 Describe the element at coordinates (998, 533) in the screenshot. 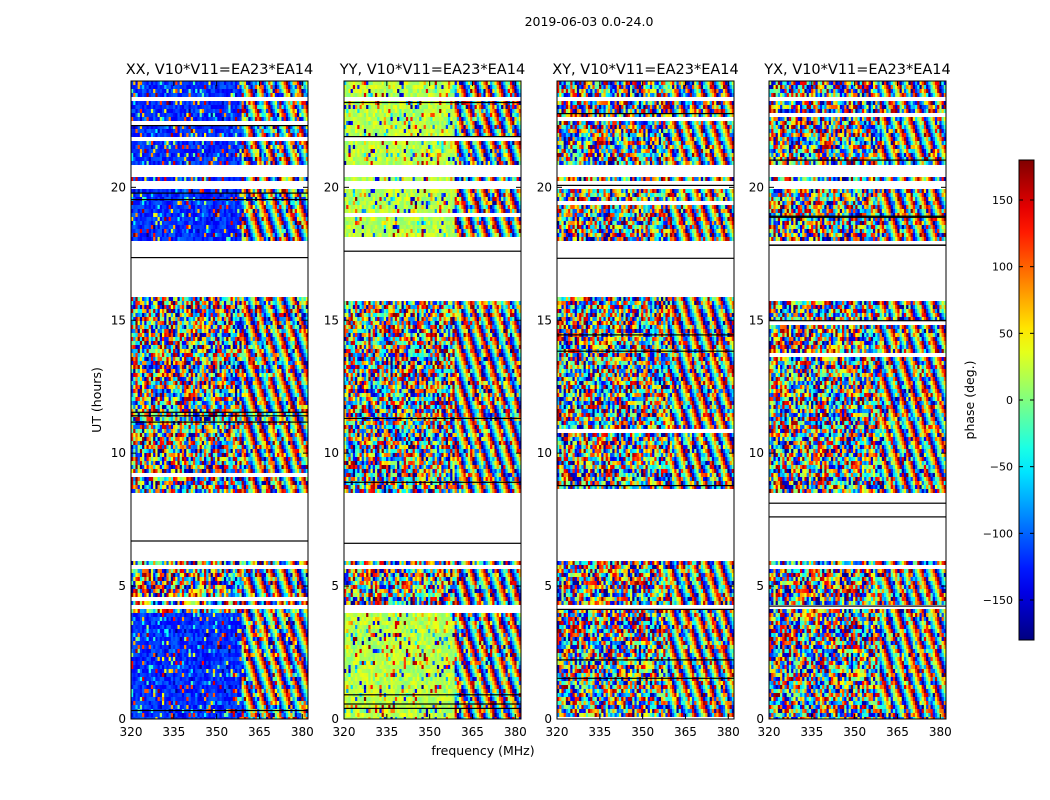

I see `colorbar-tick-label: −100` at that location.